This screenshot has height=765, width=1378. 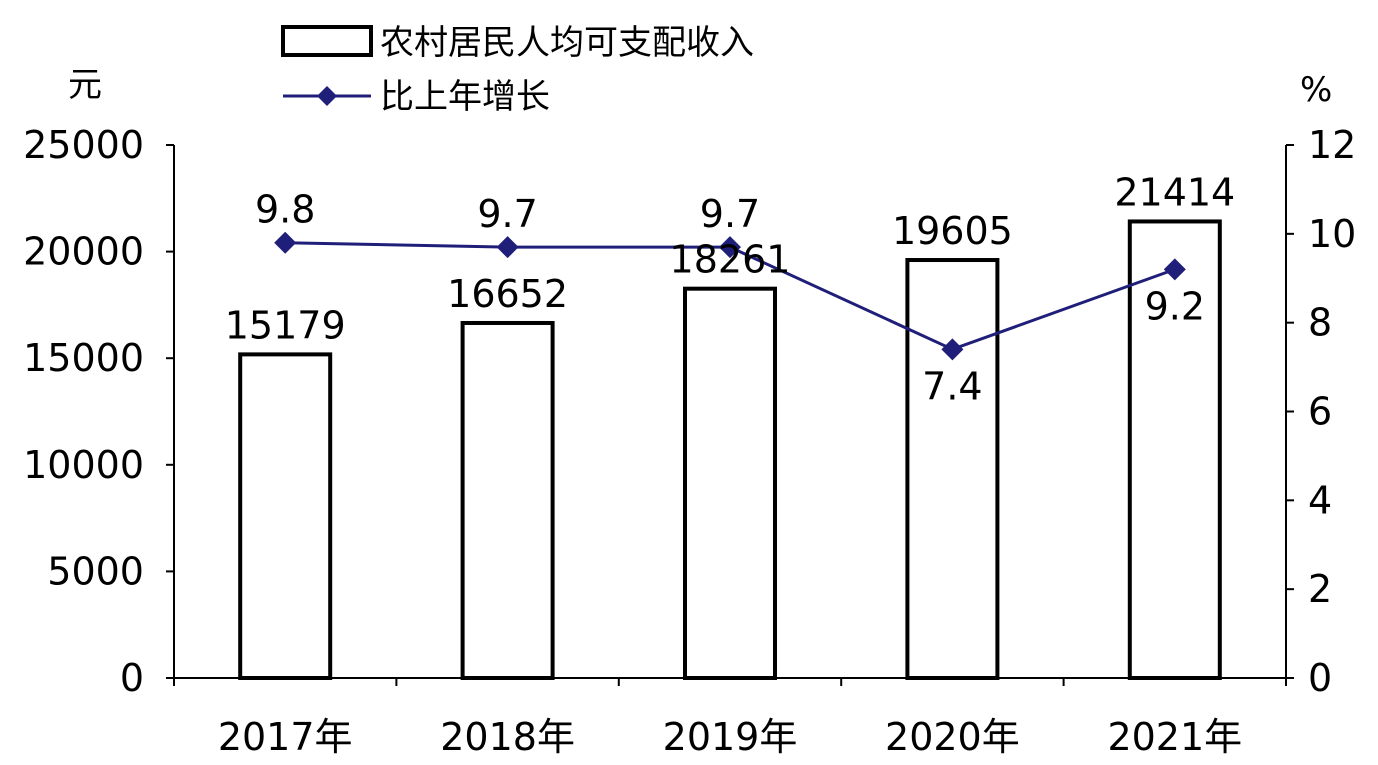 What do you see at coordinates (83, 465) in the screenshot?
I see `left-tick-label: 10000` at bounding box center [83, 465].